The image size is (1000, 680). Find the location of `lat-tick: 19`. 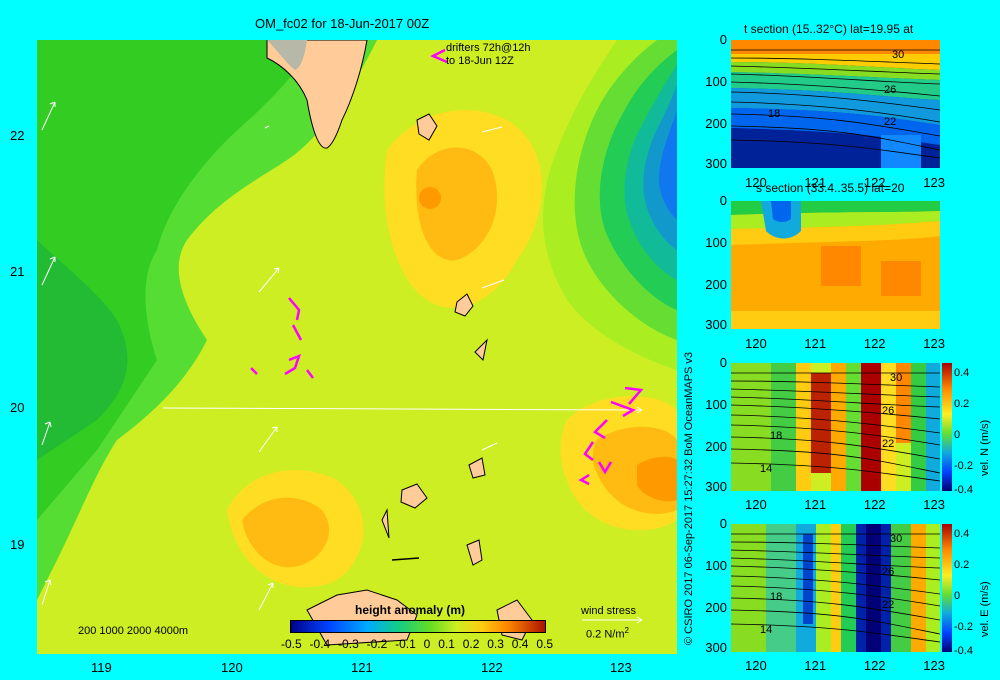

lat-tick: 19 is located at coordinates (17, 544).